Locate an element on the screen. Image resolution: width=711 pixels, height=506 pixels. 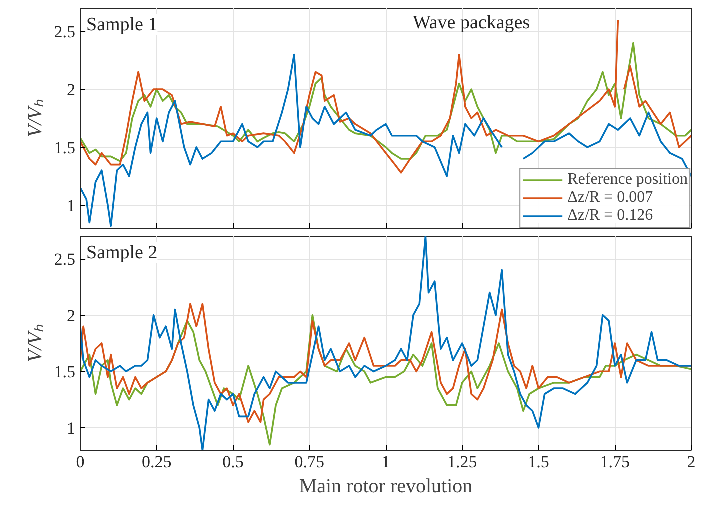
x-tick-label: 1.75 is located at coordinates (615, 462).